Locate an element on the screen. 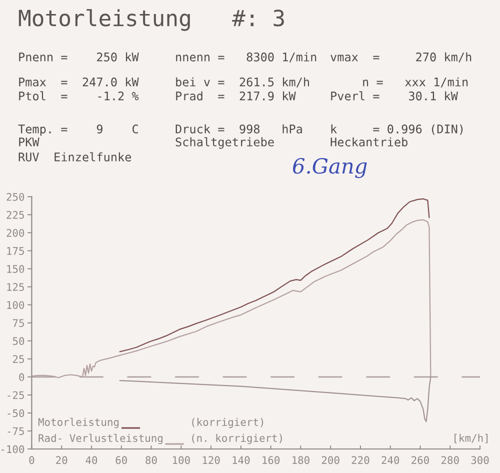 The image size is (500, 473). x-tick-label: 100 is located at coordinates (181, 460).